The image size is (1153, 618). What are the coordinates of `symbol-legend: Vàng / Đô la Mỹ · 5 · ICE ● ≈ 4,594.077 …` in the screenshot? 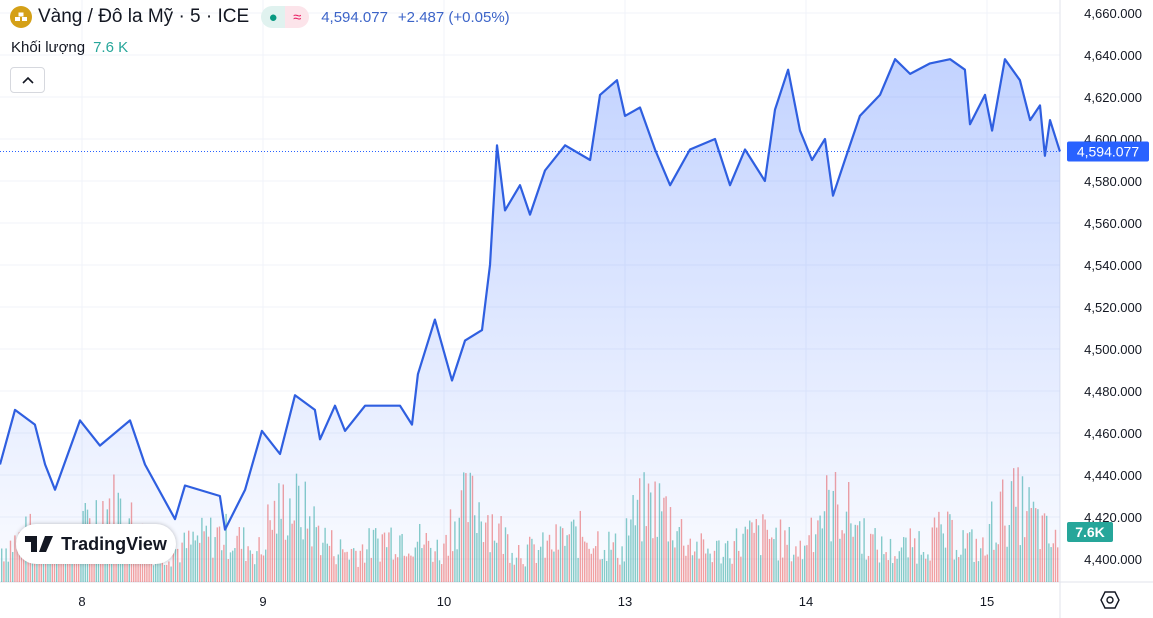 It's located at (260, 17).